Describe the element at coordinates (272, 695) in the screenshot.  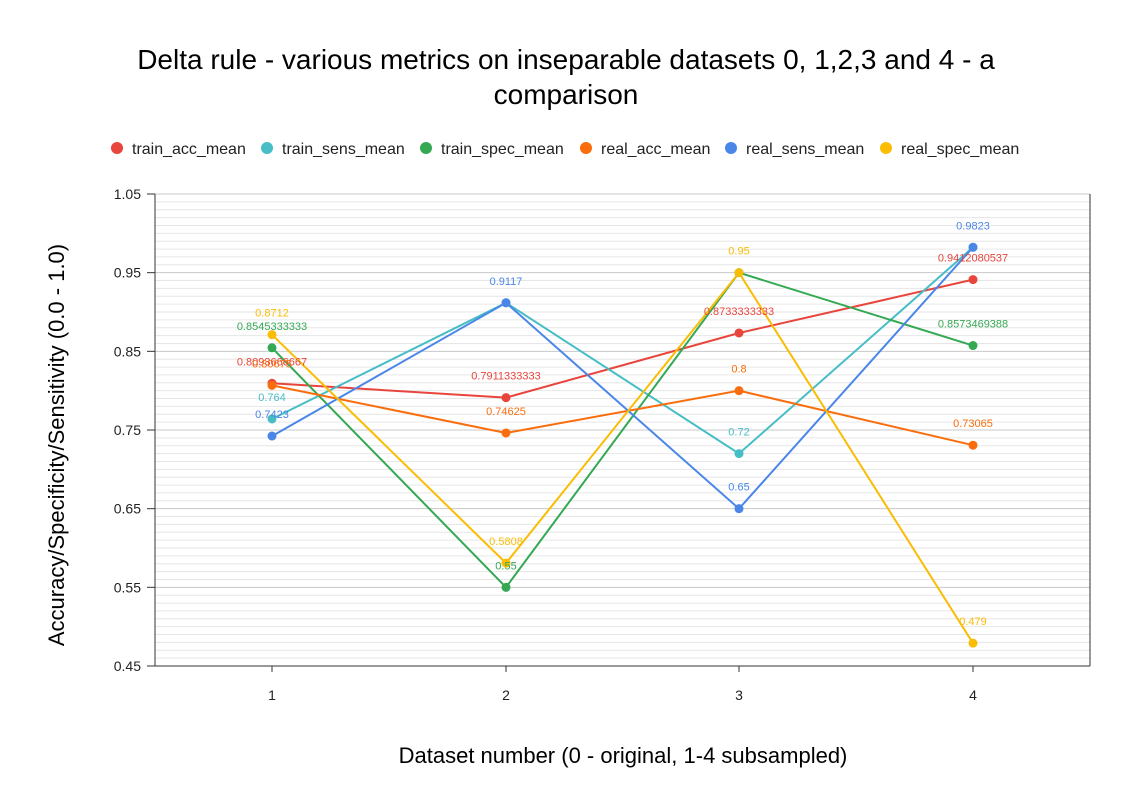
I see `x-tick-label: 1` at that location.